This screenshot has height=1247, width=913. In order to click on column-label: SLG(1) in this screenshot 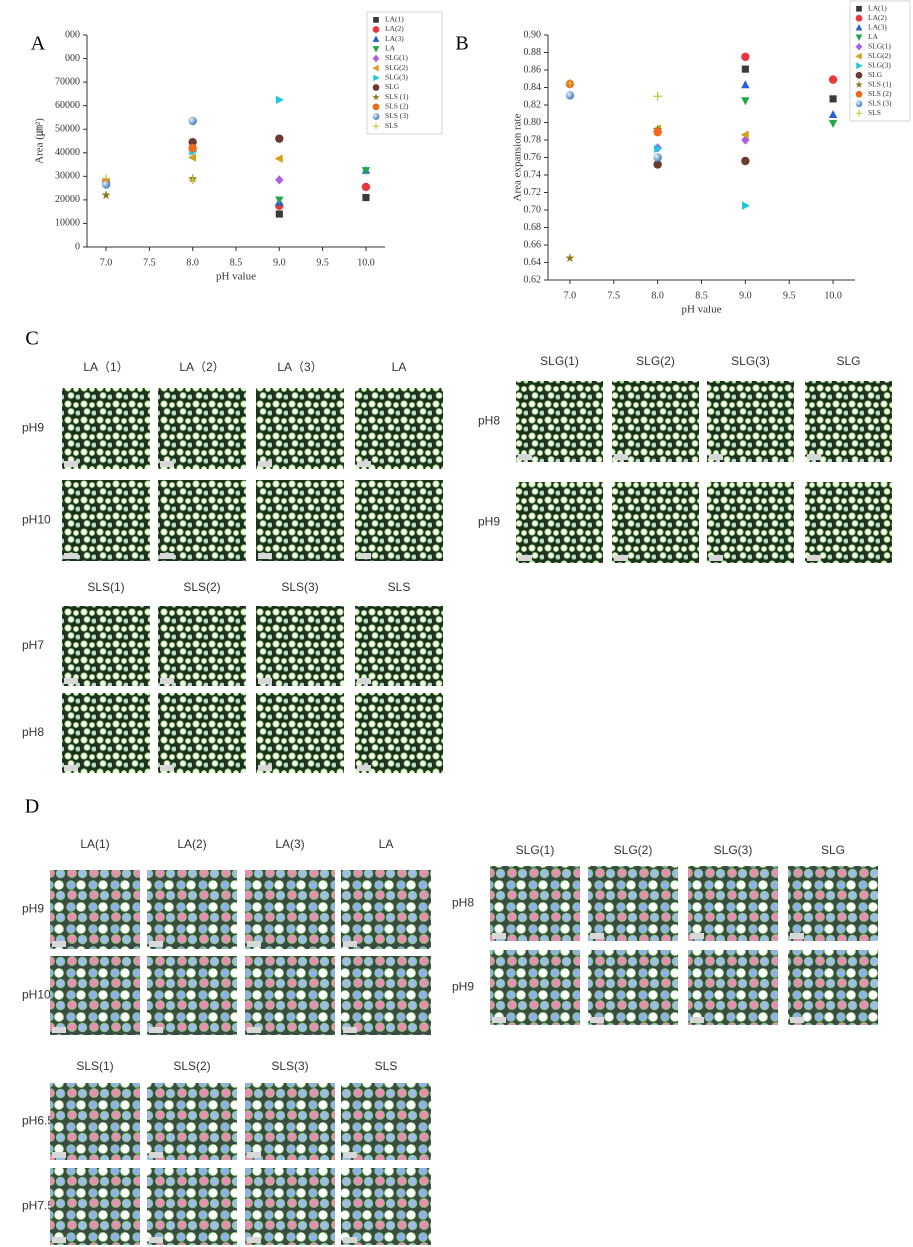, I will do `click(535, 850)`.